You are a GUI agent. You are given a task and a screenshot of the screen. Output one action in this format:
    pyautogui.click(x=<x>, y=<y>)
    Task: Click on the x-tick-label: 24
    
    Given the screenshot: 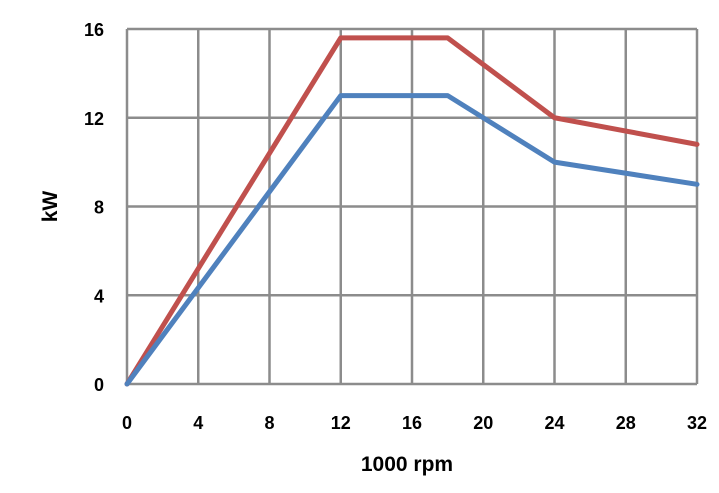 What is the action you would take?
    pyautogui.click(x=554, y=423)
    